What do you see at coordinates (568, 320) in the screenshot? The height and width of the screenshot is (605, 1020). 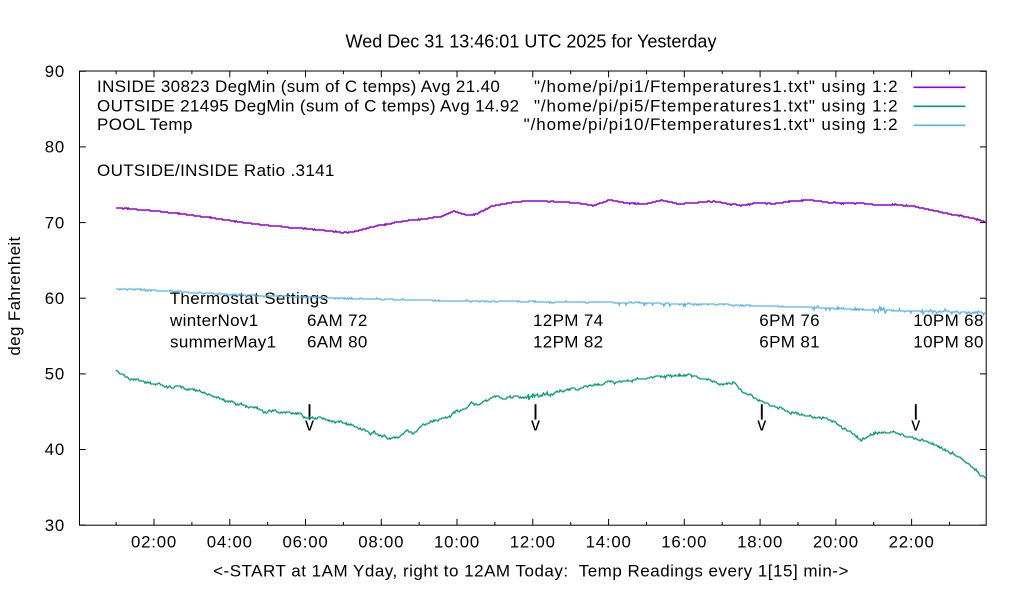 I see `svg-text: 12PM 74` at bounding box center [568, 320].